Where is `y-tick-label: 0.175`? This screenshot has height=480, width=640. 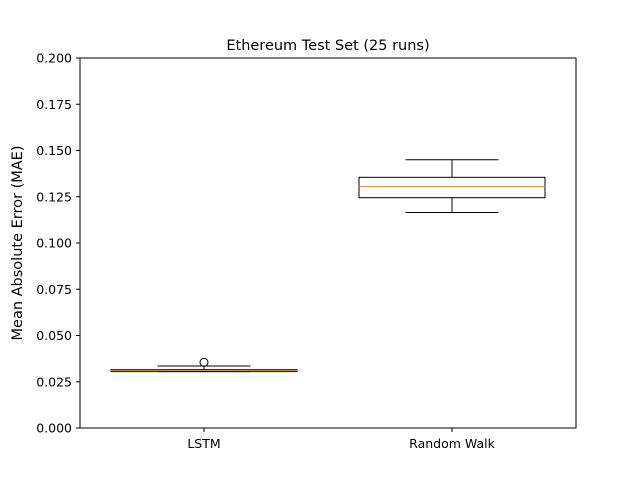 y-tick-label: 0.175 is located at coordinates (54, 104).